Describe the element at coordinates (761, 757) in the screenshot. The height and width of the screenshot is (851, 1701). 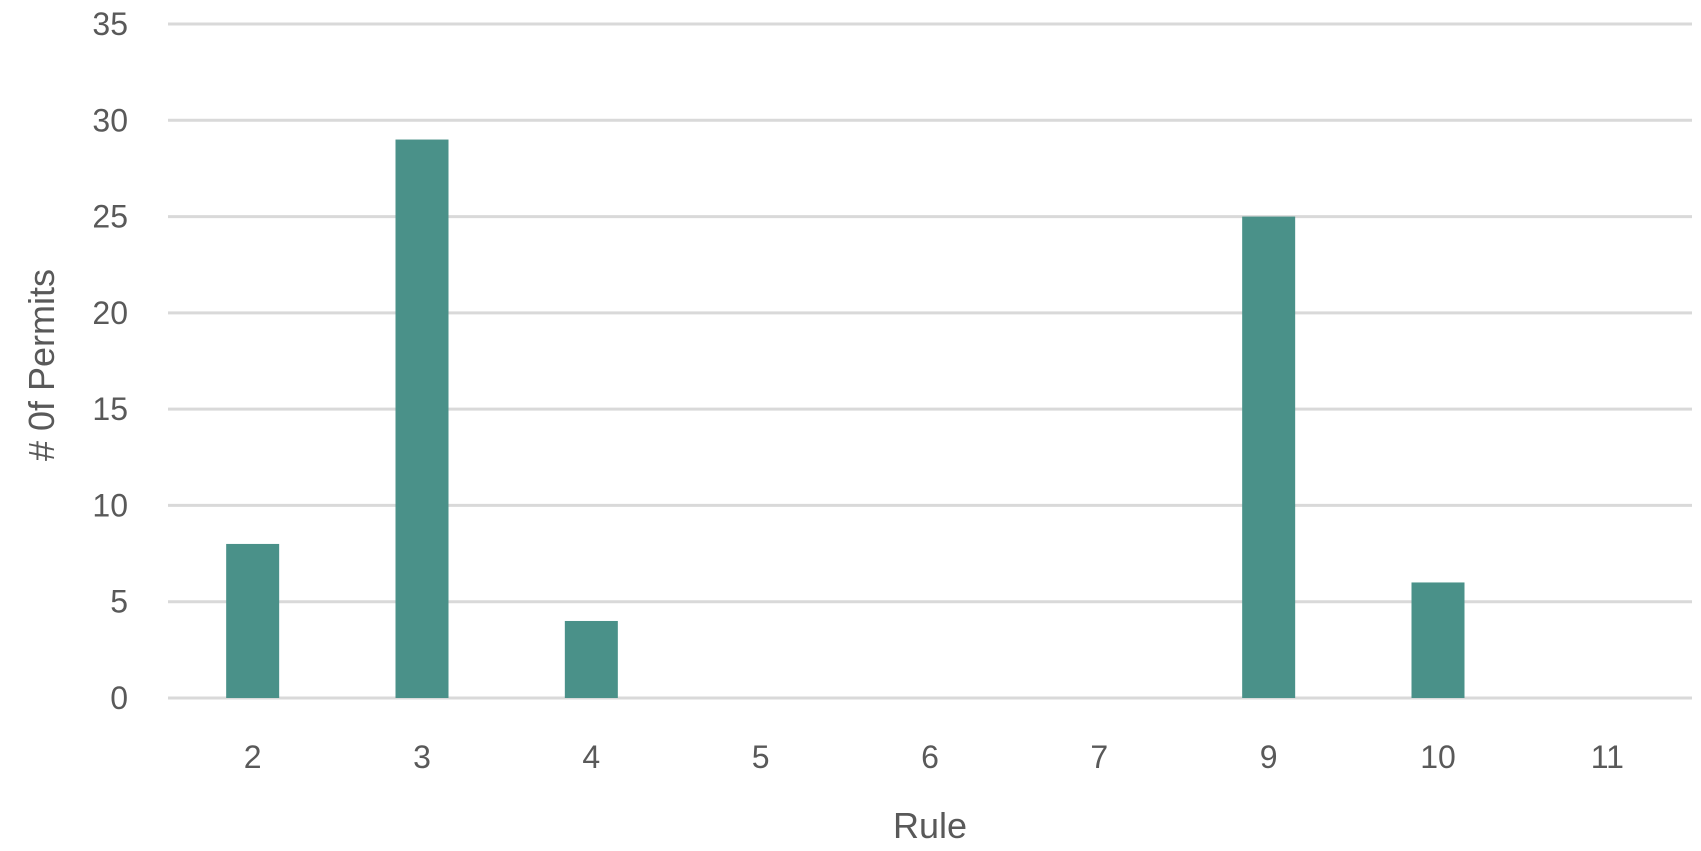
I see `x-tick-label: 5` at that location.